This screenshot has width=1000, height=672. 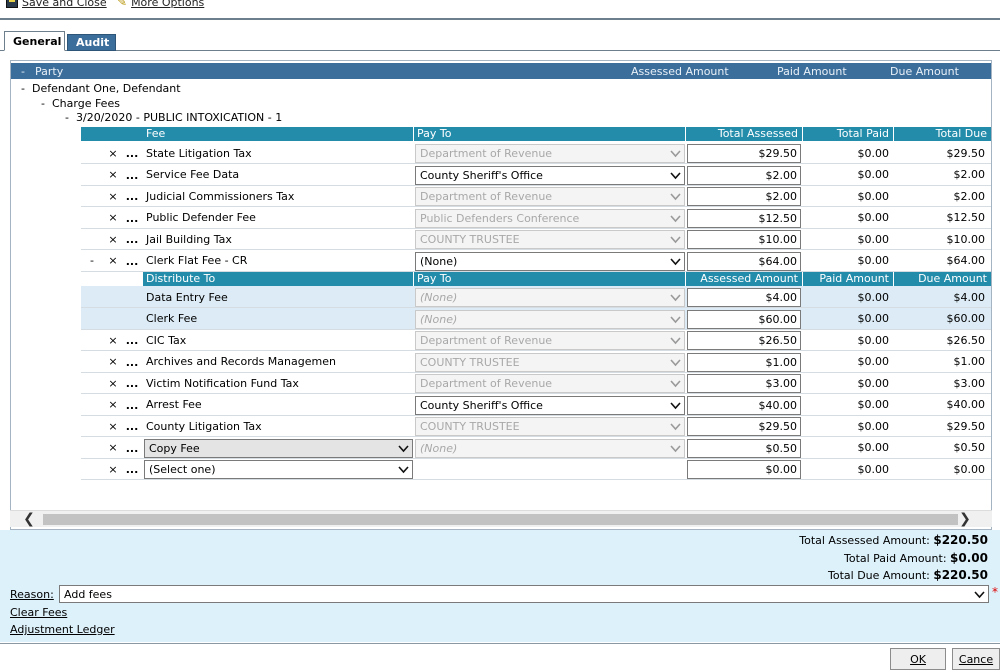 What do you see at coordinates (439, 297) in the screenshot?
I see `pay-to-value: (None)` at bounding box center [439, 297].